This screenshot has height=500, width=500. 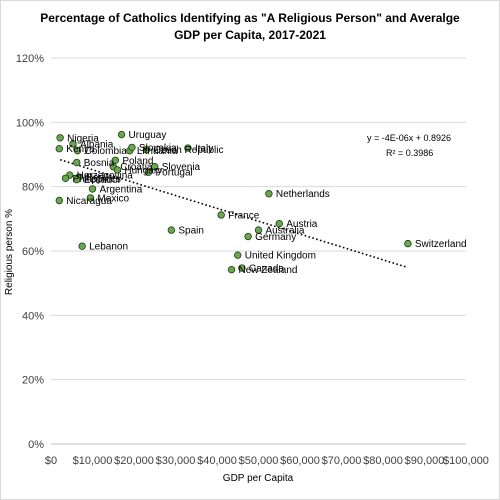 I want to click on data-point-label: Mexico, so click(x=113, y=198).